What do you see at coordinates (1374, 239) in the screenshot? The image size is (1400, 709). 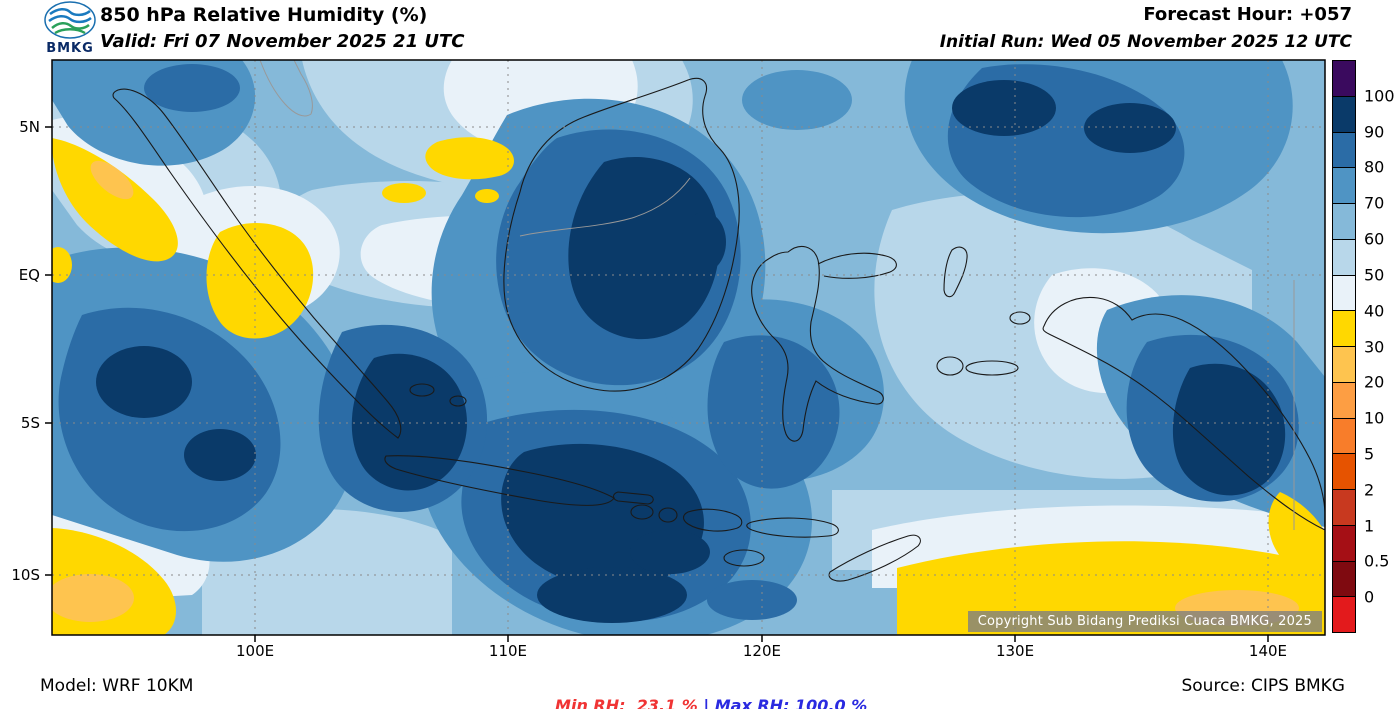 I see `colorbar-tick-label: 60` at bounding box center [1374, 239].